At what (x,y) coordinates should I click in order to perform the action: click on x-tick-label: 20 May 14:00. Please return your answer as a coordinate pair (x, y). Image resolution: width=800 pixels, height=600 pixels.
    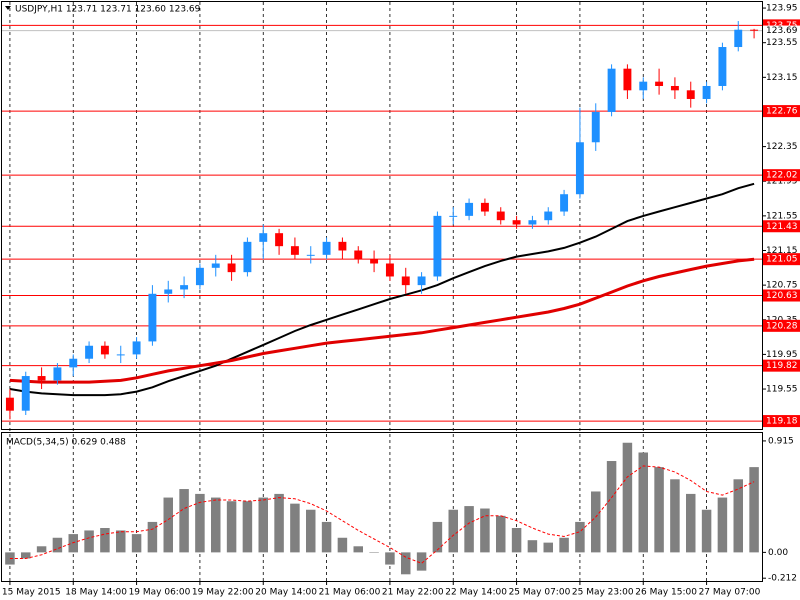
    Looking at the image, I should click on (286, 593).